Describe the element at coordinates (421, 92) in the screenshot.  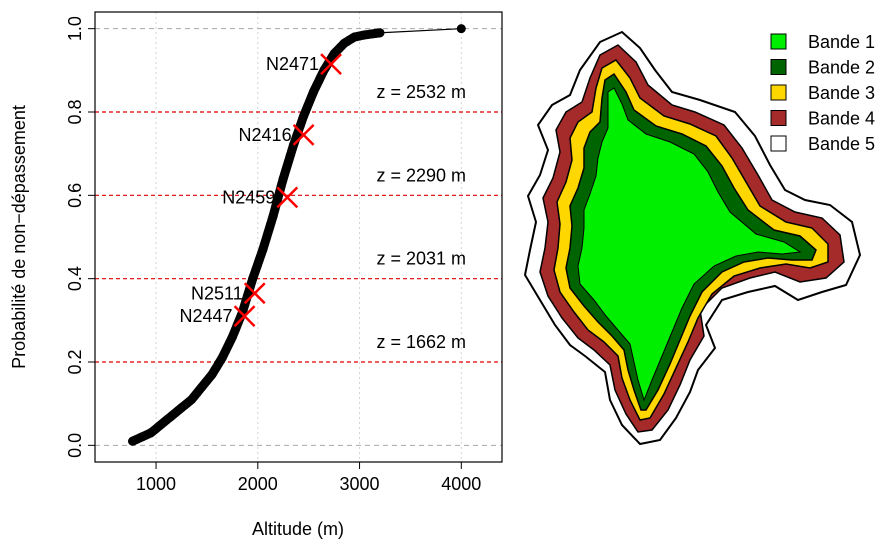
I see `band-label: z = 2532 m` at that location.